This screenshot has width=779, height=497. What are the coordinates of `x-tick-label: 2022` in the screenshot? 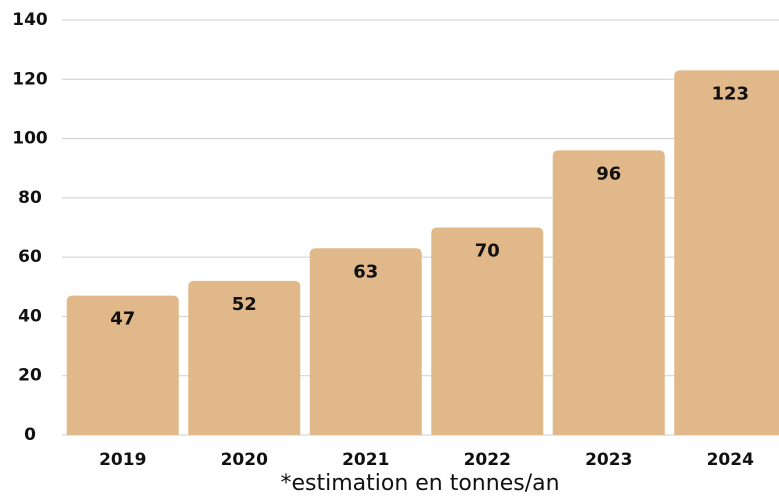 It's located at (487, 460).